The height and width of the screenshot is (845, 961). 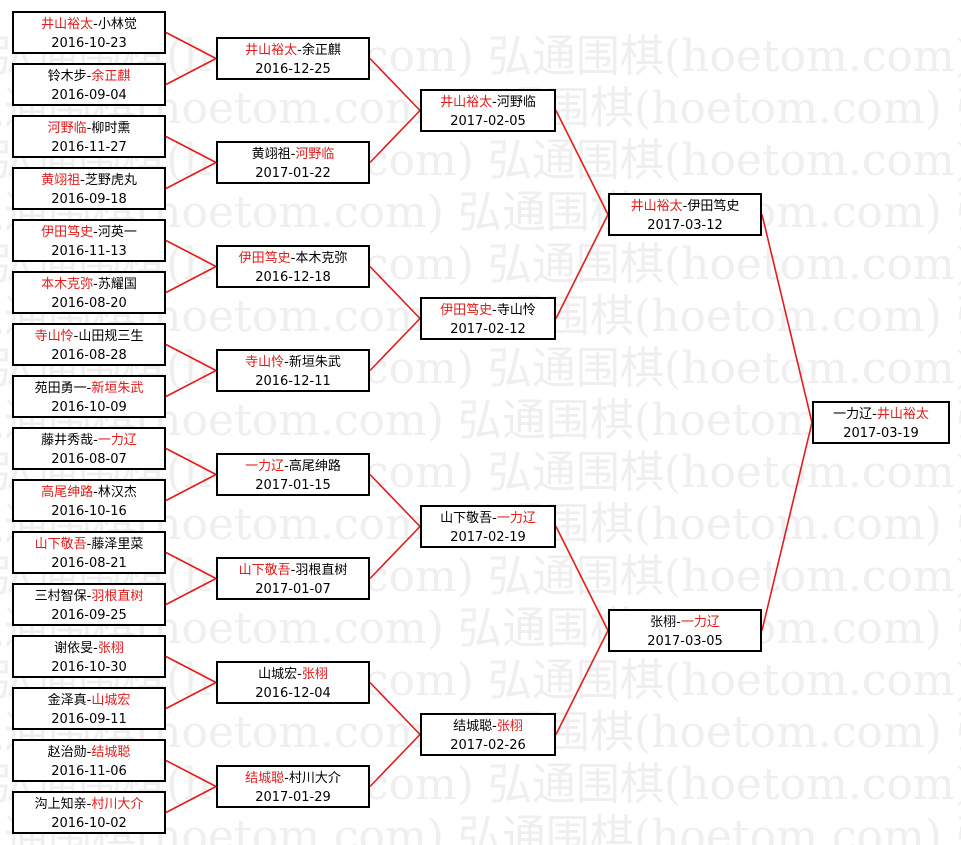 I want to click on match-date: 2016-08-21, so click(x=89, y=563).